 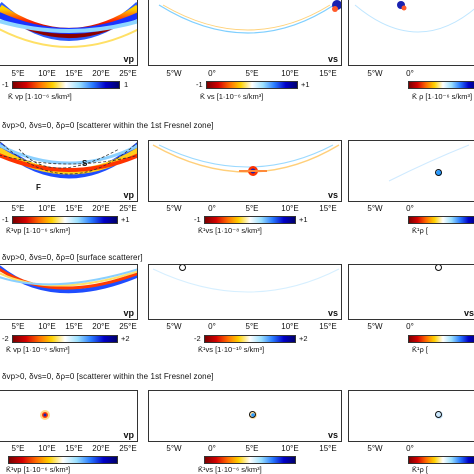 I want to click on colorbar-min-label: -2, so click(x=5, y=338).